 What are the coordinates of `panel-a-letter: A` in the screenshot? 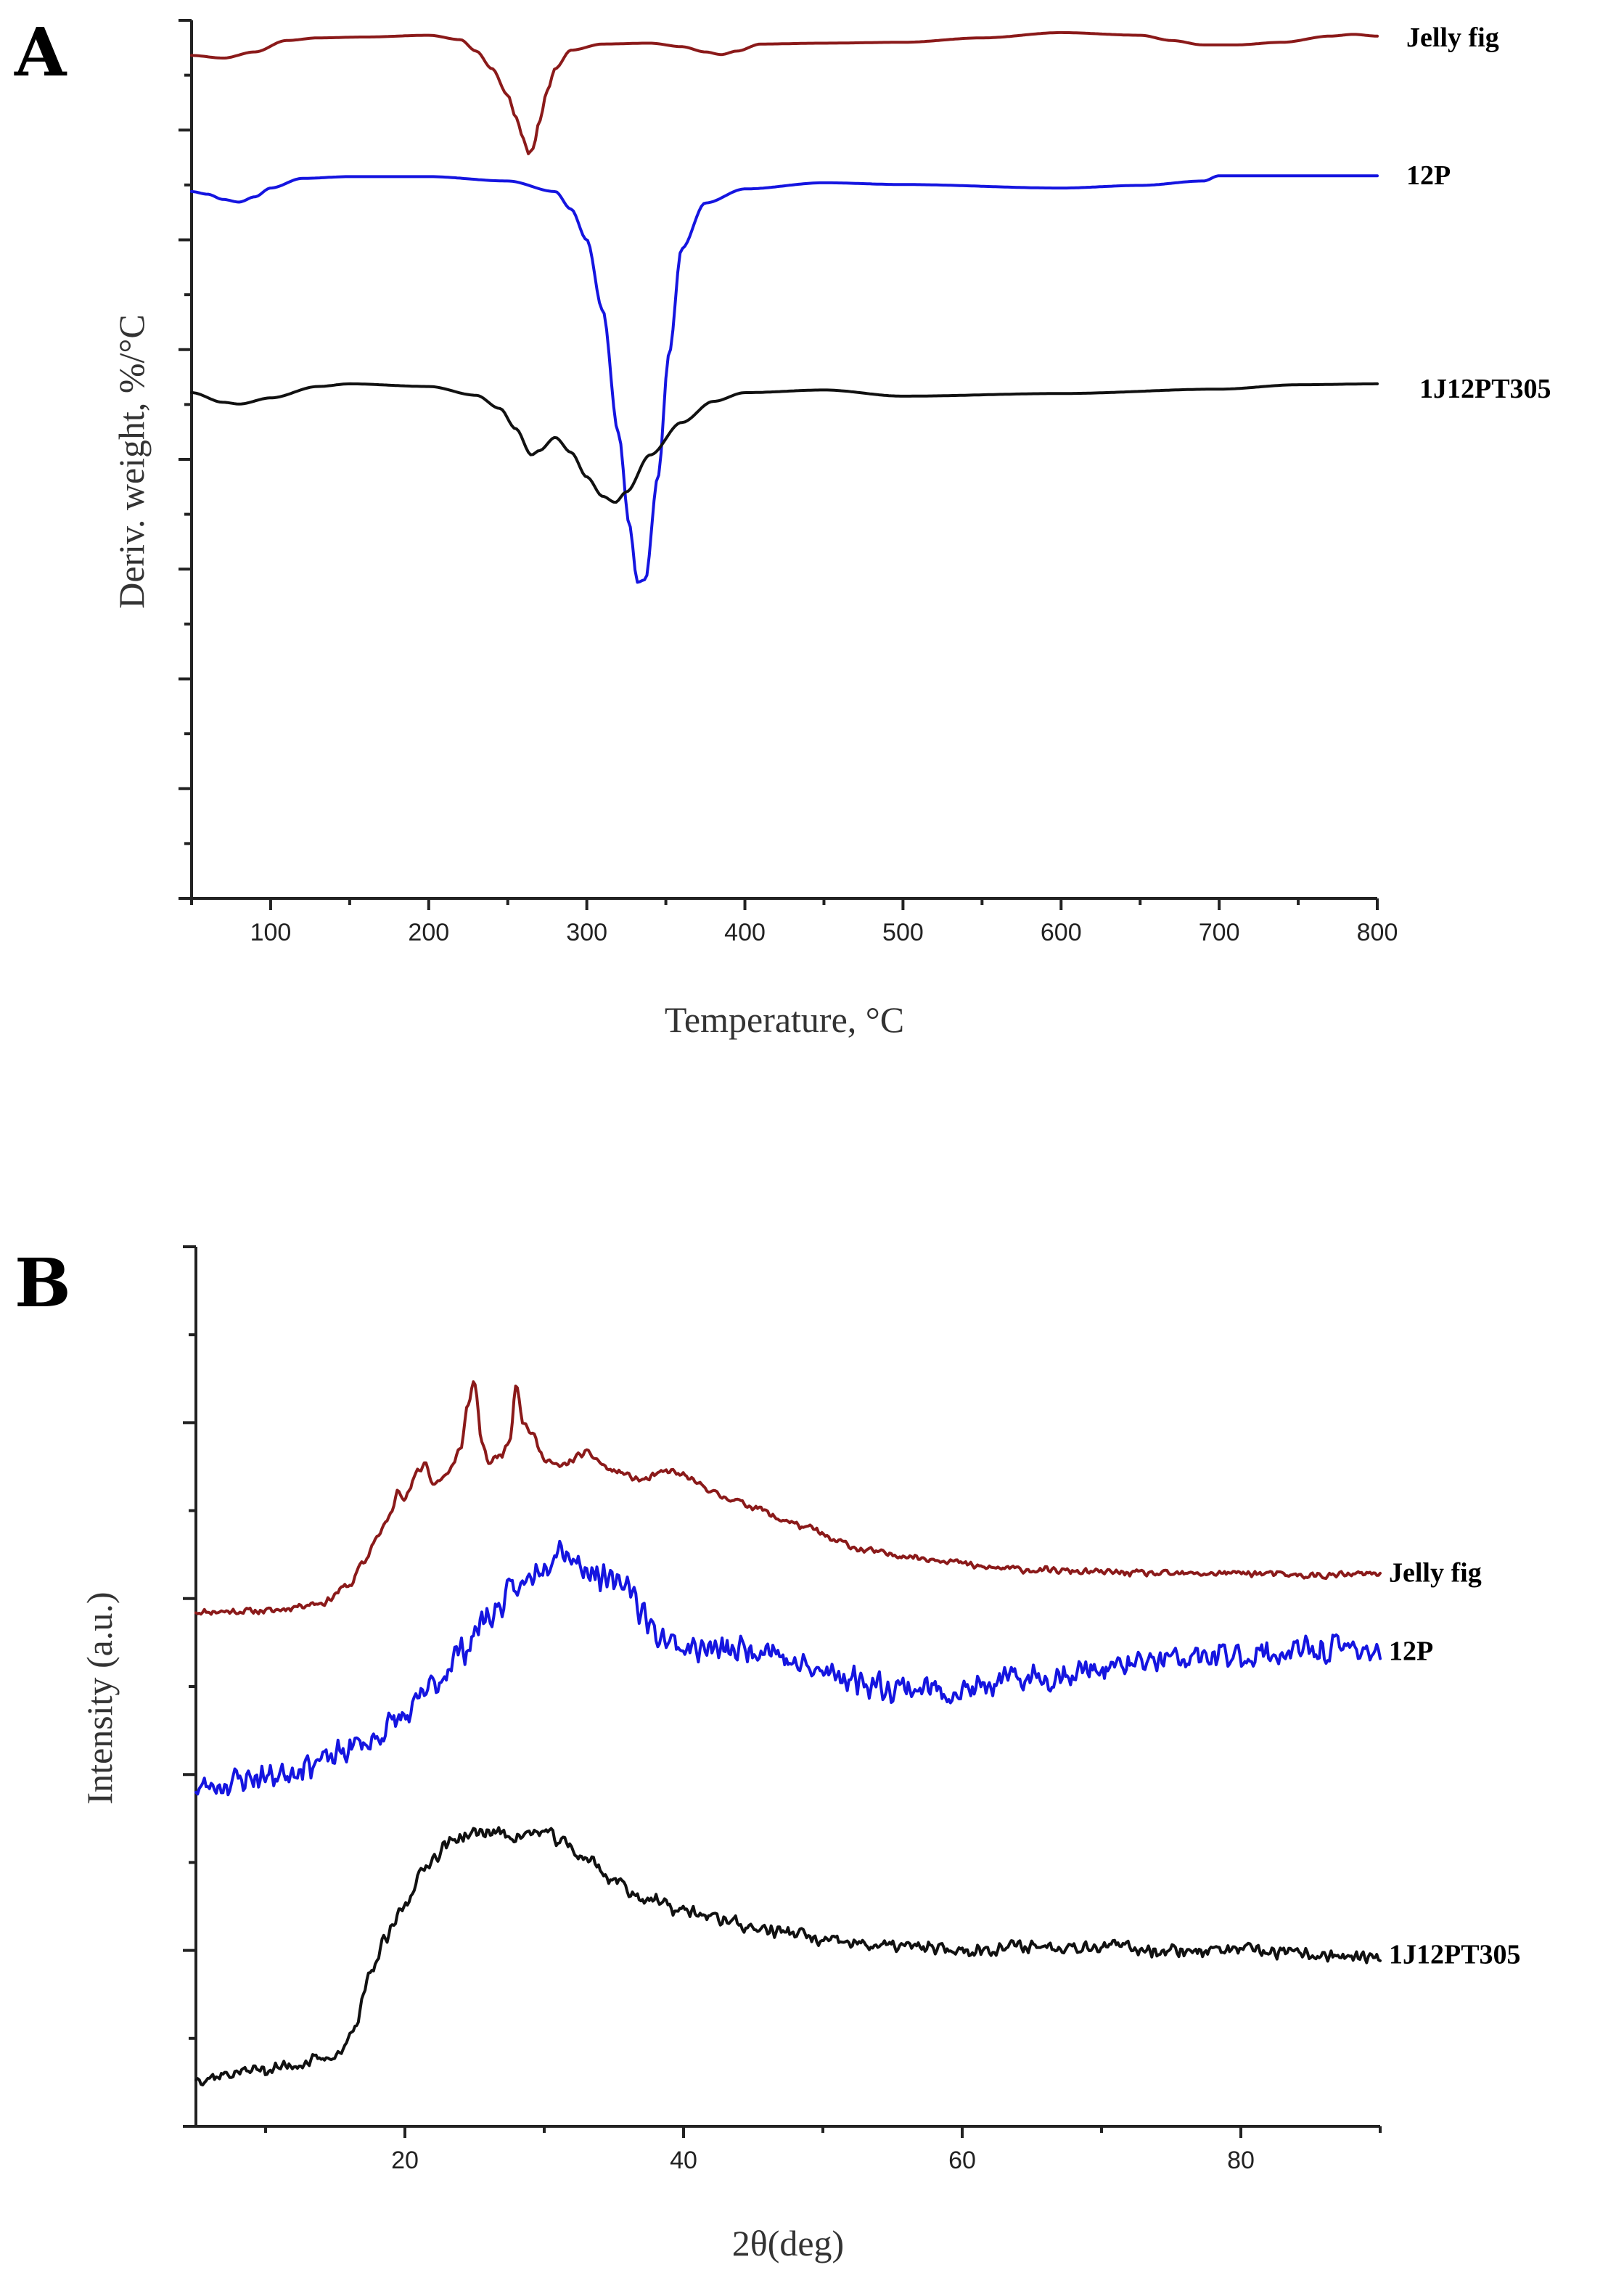 It's located at (40, 52).